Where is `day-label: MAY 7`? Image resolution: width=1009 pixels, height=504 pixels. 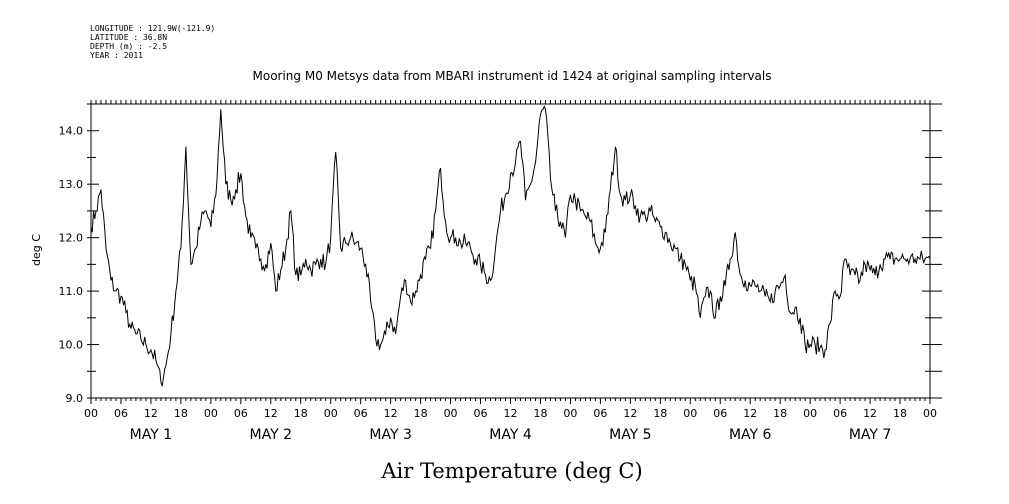 day-label: MAY 7 is located at coordinates (870, 435).